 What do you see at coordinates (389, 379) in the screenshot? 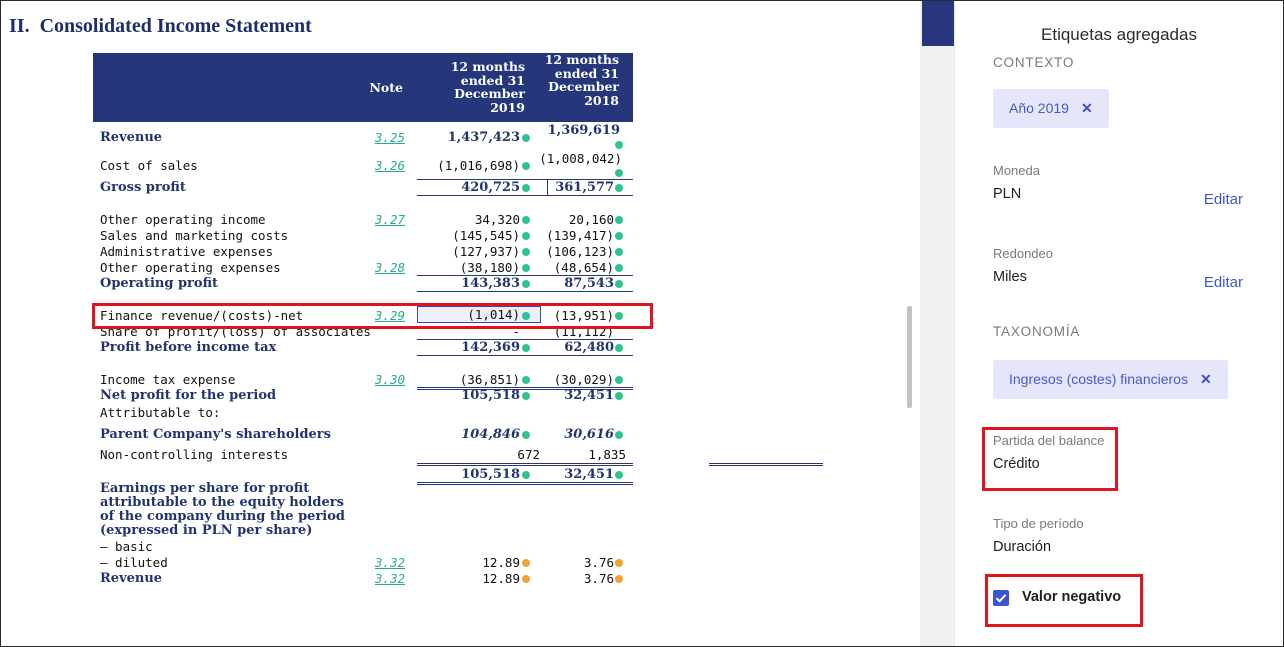
I see `note-link: 3.30` at bounding box center [389, 379].